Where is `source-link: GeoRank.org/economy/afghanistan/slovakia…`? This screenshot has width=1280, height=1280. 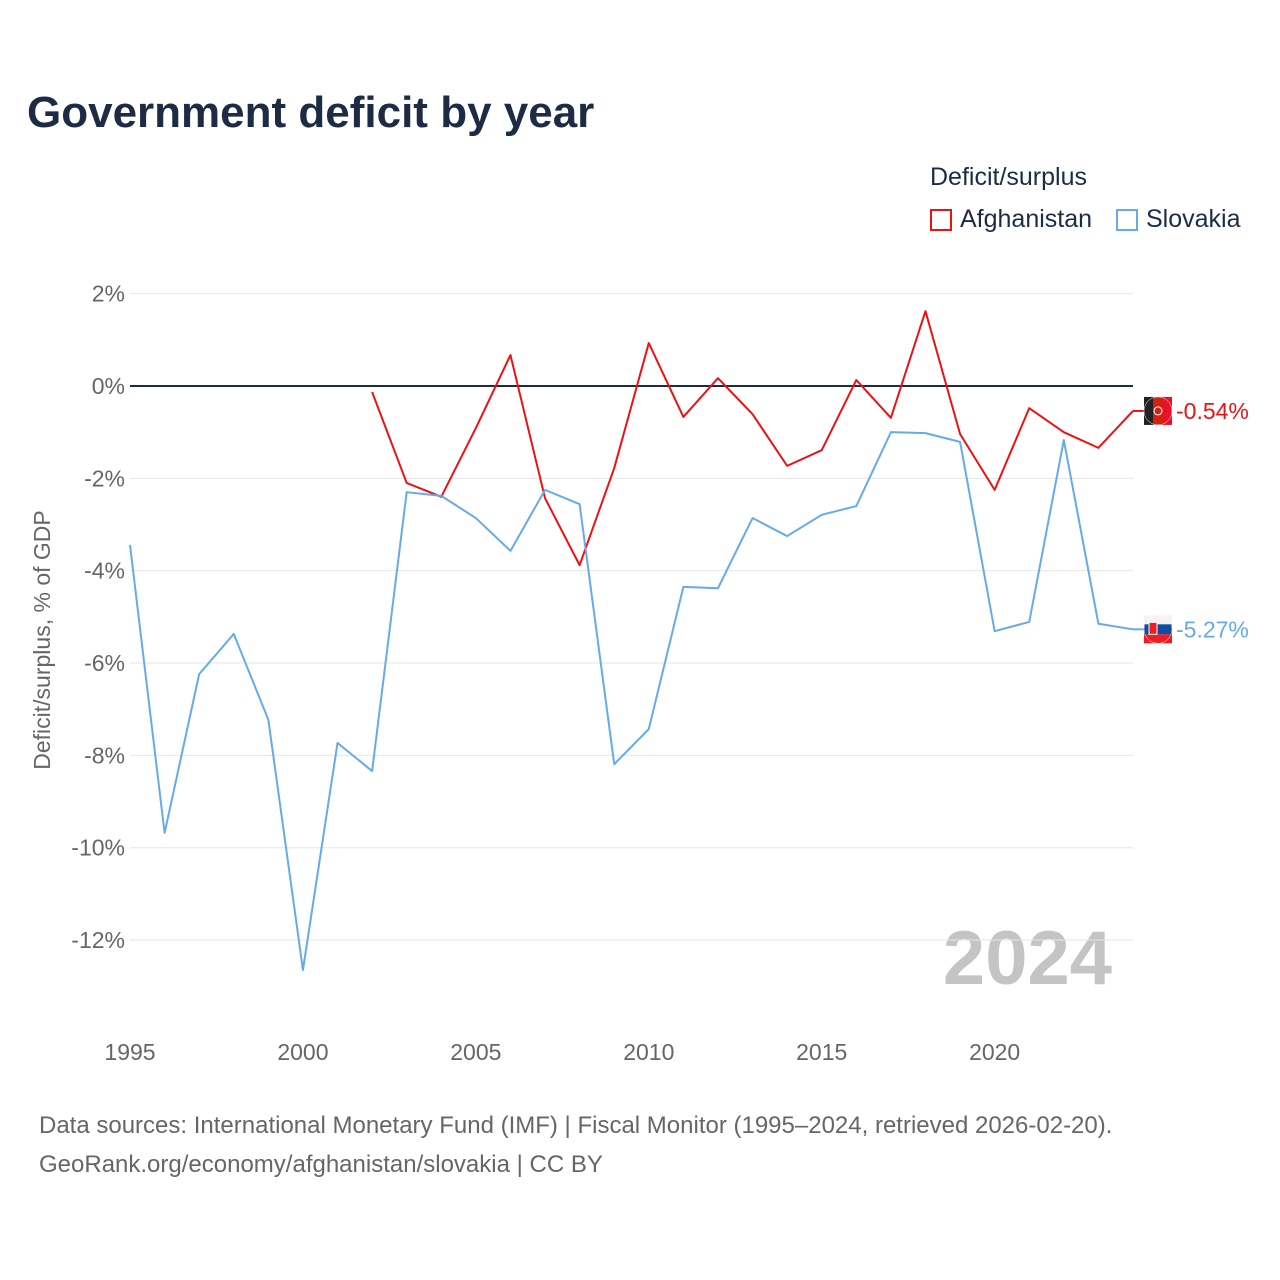 source-link: GeoRank.org/economy/afghanistan/slovakia… is located at coordinates (321, 1164).